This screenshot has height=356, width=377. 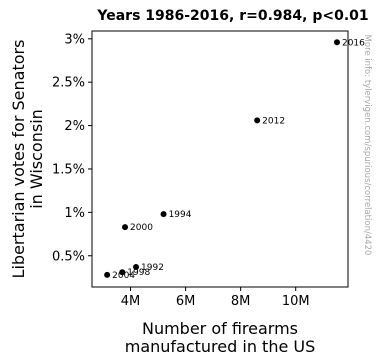 What do you see at coordinates (180, 215) in the screenshot?
I see `point-label: 1994` at bounding box center [180, 215].